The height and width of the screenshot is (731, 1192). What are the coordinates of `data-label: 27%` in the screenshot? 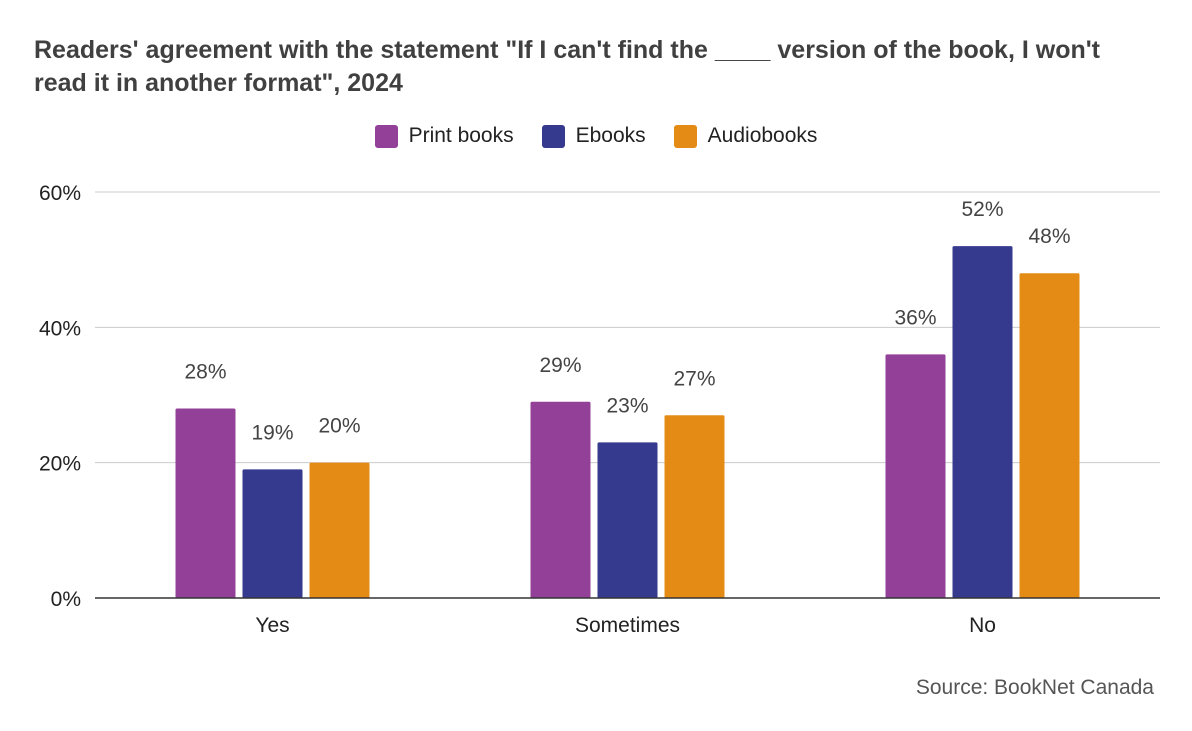 It's located at (694, 378).